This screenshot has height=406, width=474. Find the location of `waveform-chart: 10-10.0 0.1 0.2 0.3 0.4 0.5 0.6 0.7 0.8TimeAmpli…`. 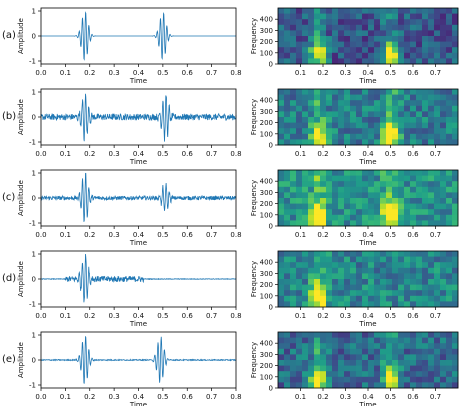

waveform-chart: 10-10.0 0.1 0.2 0.3 0.4 0.5 0.6 0.7 0.8TimeAmpli… is located at coordinates (129, 47).